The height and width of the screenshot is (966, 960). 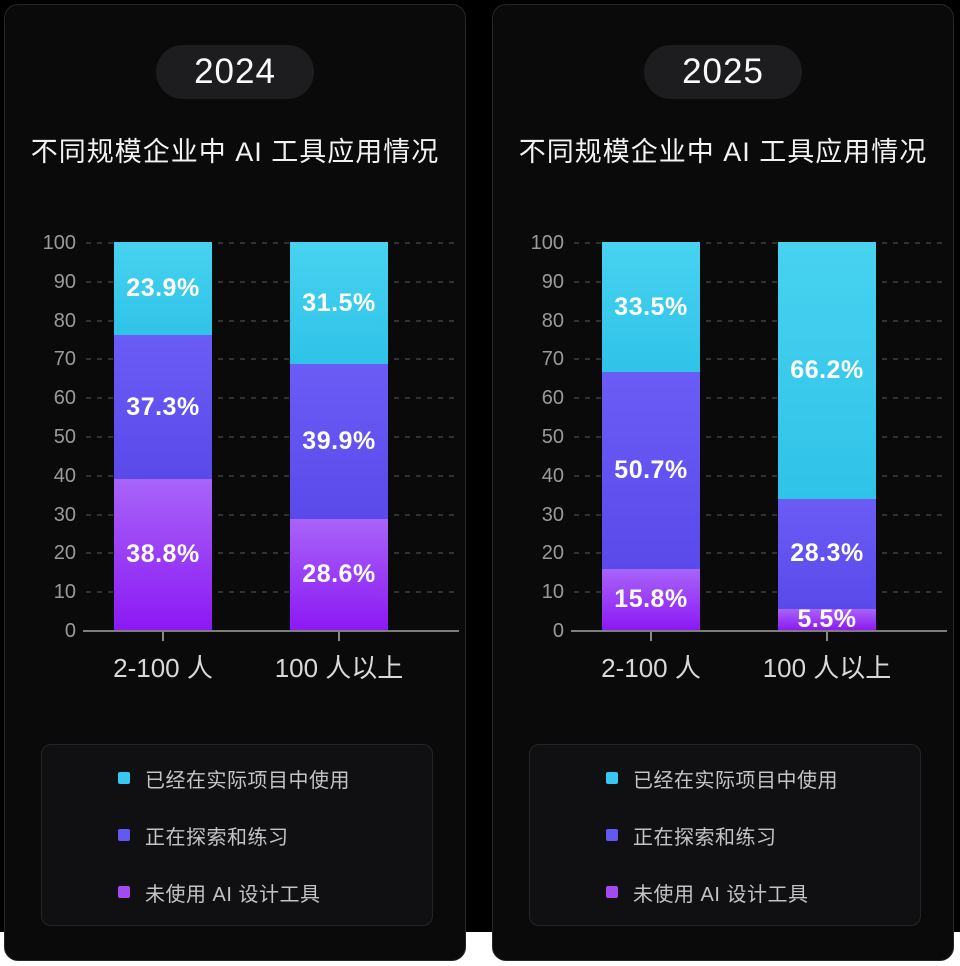 I want to click on segment-value-label: 23.9%, so click(x=163, y=287).